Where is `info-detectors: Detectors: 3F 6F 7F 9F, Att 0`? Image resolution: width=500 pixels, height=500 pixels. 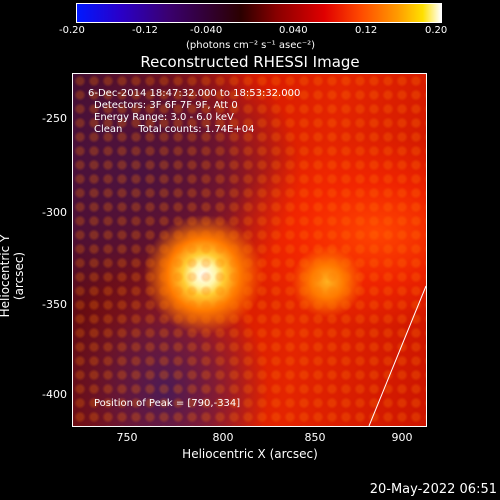 info-detectors: Detectors: 3F 6F 7F 9F, Att 0 is located at coordinates (166, 105).